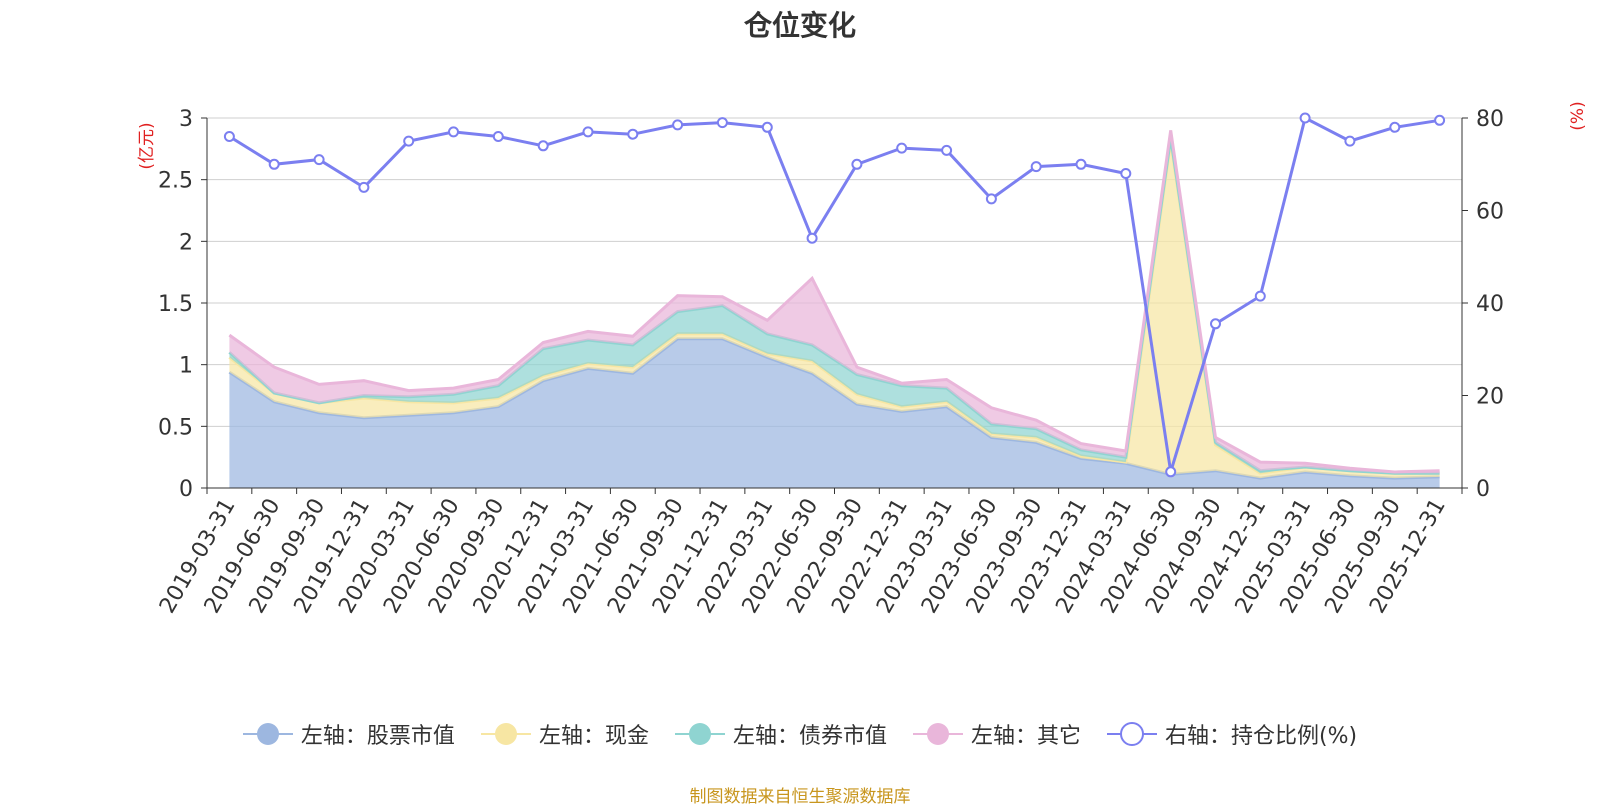 The width and height of the screenshot is (1600, 807). What do you see at coordinates (1578, 115) in the screenshot?
I see `right-axis-label: (%)` at bounding box center [1578, 115].